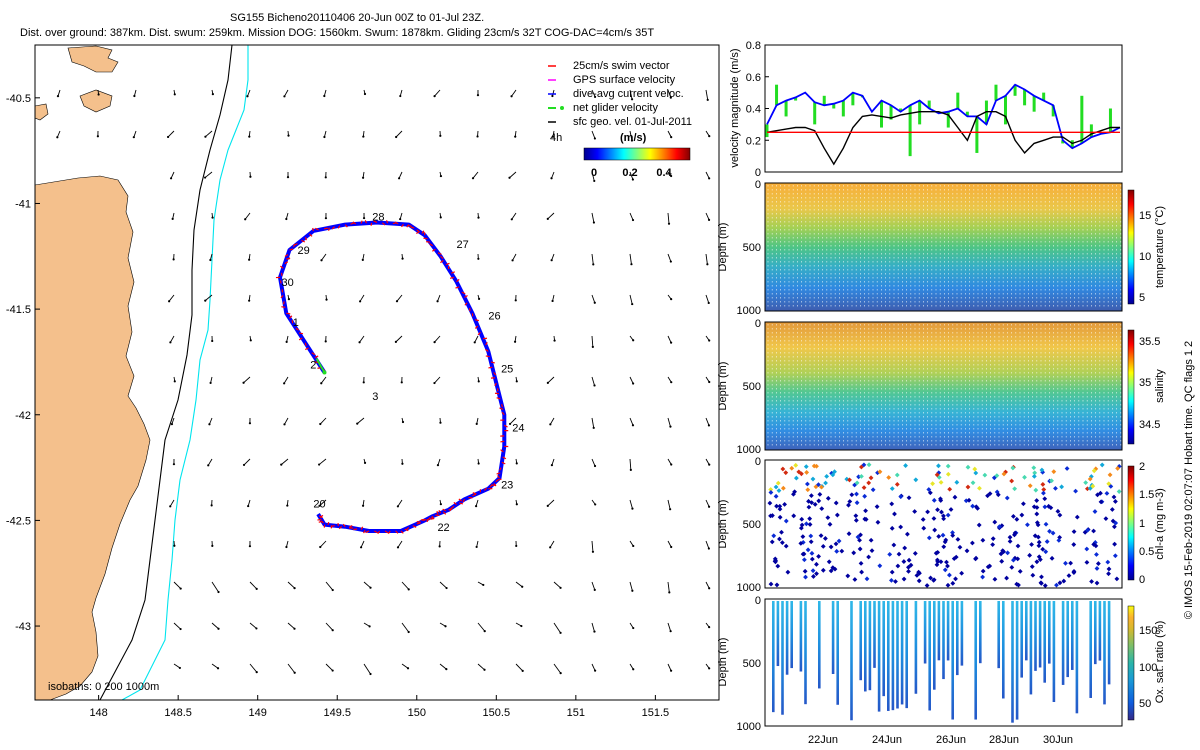 The height and width of the screenshot is (750, 1200). Describe the element at coordinates (943, 138) in the screenshot. I see `velocity-series-line` at that location.